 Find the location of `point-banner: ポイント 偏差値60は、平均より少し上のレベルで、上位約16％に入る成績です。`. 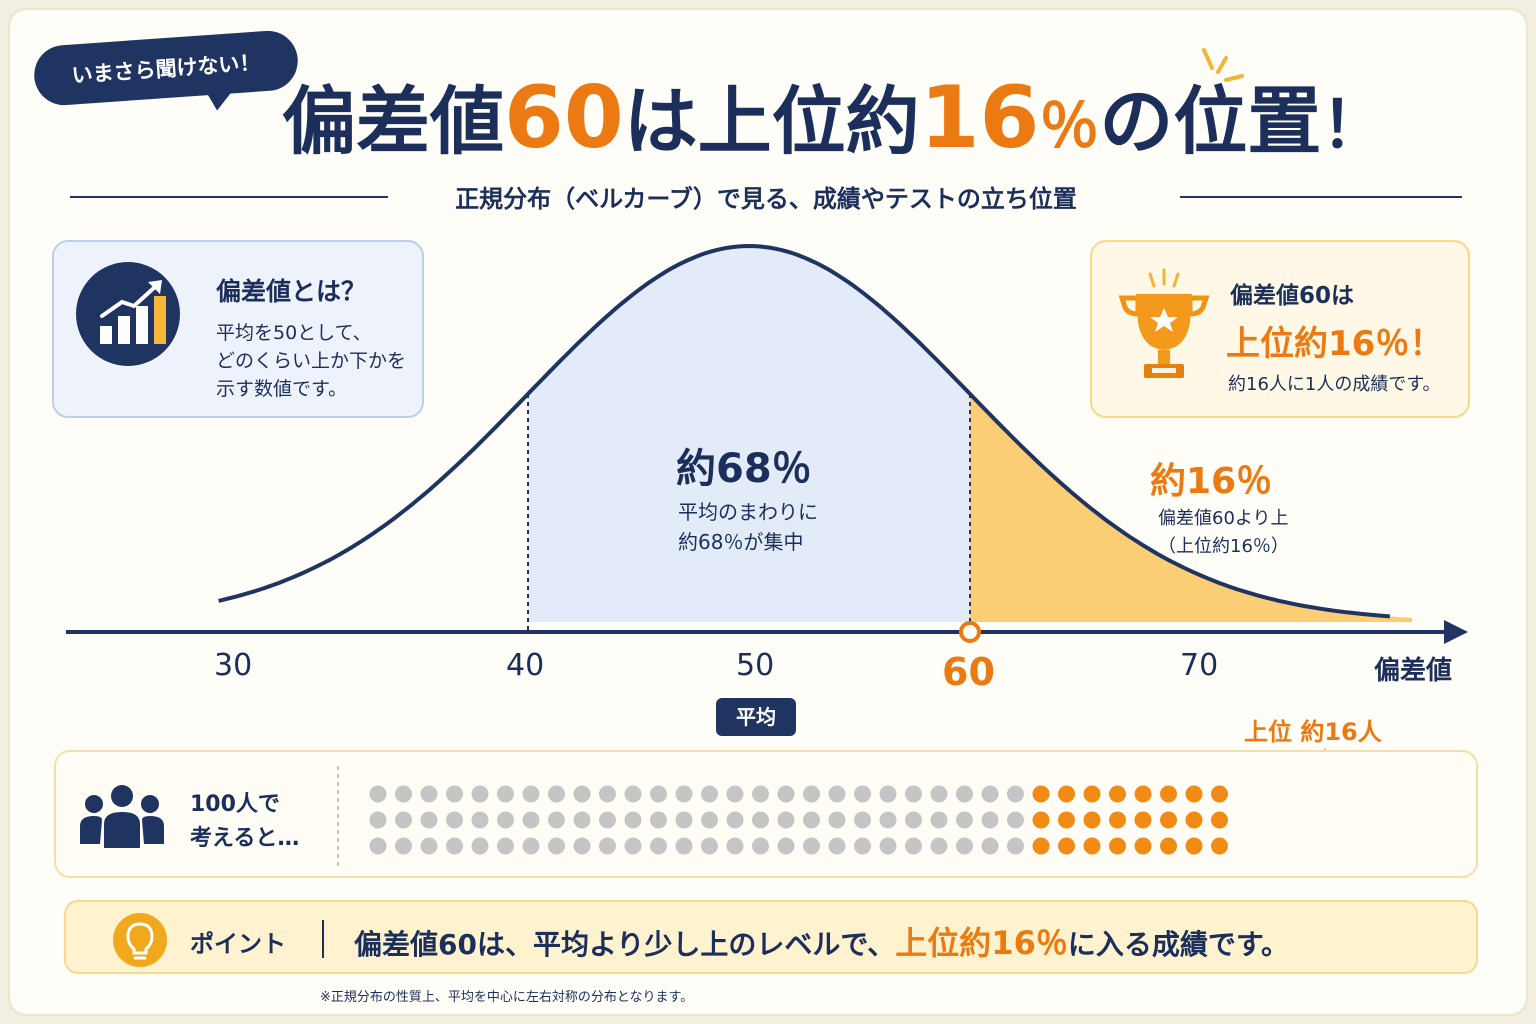

point-banner: ポイント 偏差値60は、平均より少し上のレベルで、上位約16％に入る成績です。 is located at coordinates (771, 937).